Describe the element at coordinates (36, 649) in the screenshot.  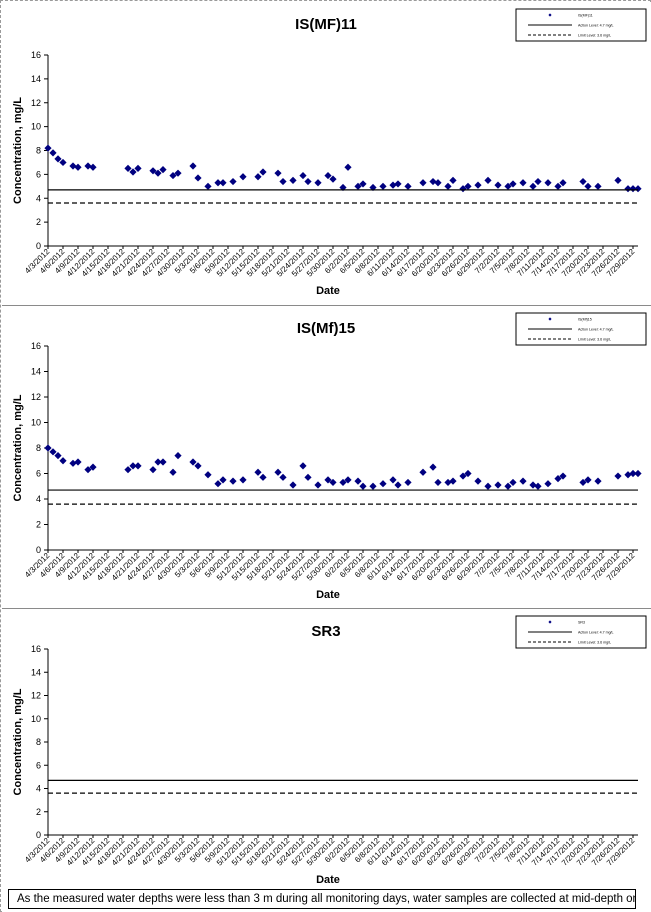
I see `y-tick-label: 16` at that location.